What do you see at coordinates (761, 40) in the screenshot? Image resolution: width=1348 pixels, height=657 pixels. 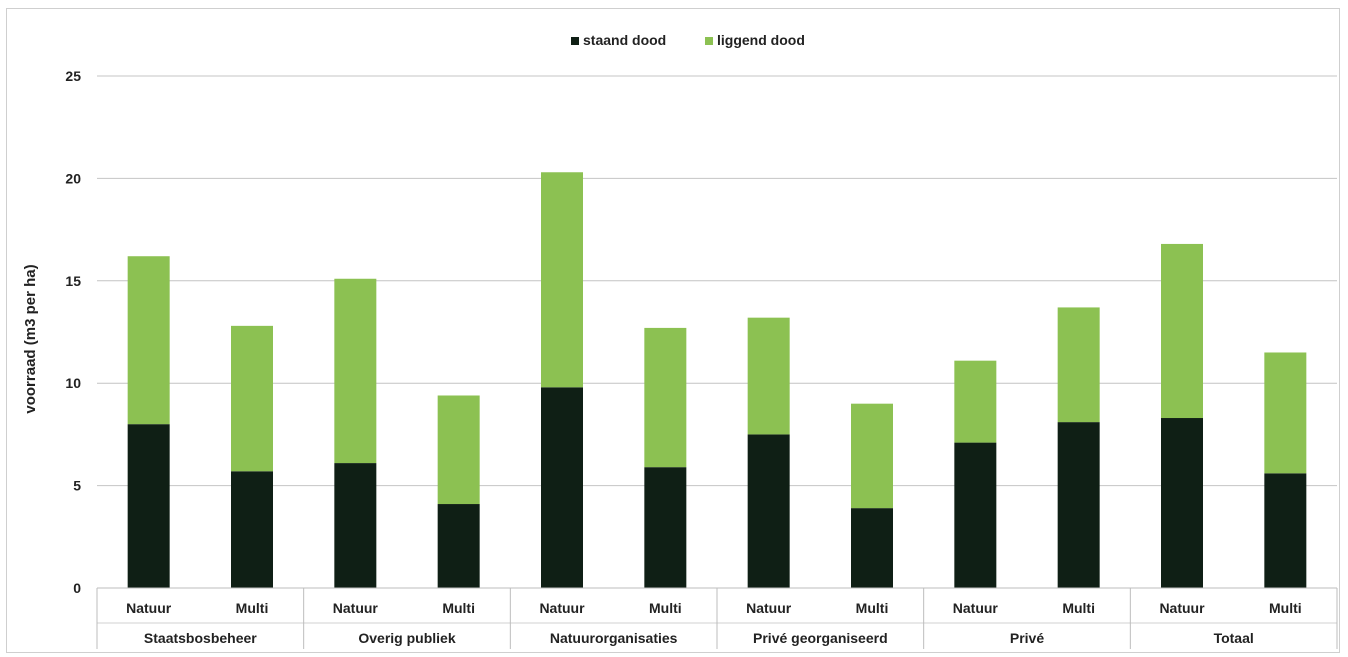 I see `legend-label-liggend-dood: liggend dood` at bounding box center [761, 40].